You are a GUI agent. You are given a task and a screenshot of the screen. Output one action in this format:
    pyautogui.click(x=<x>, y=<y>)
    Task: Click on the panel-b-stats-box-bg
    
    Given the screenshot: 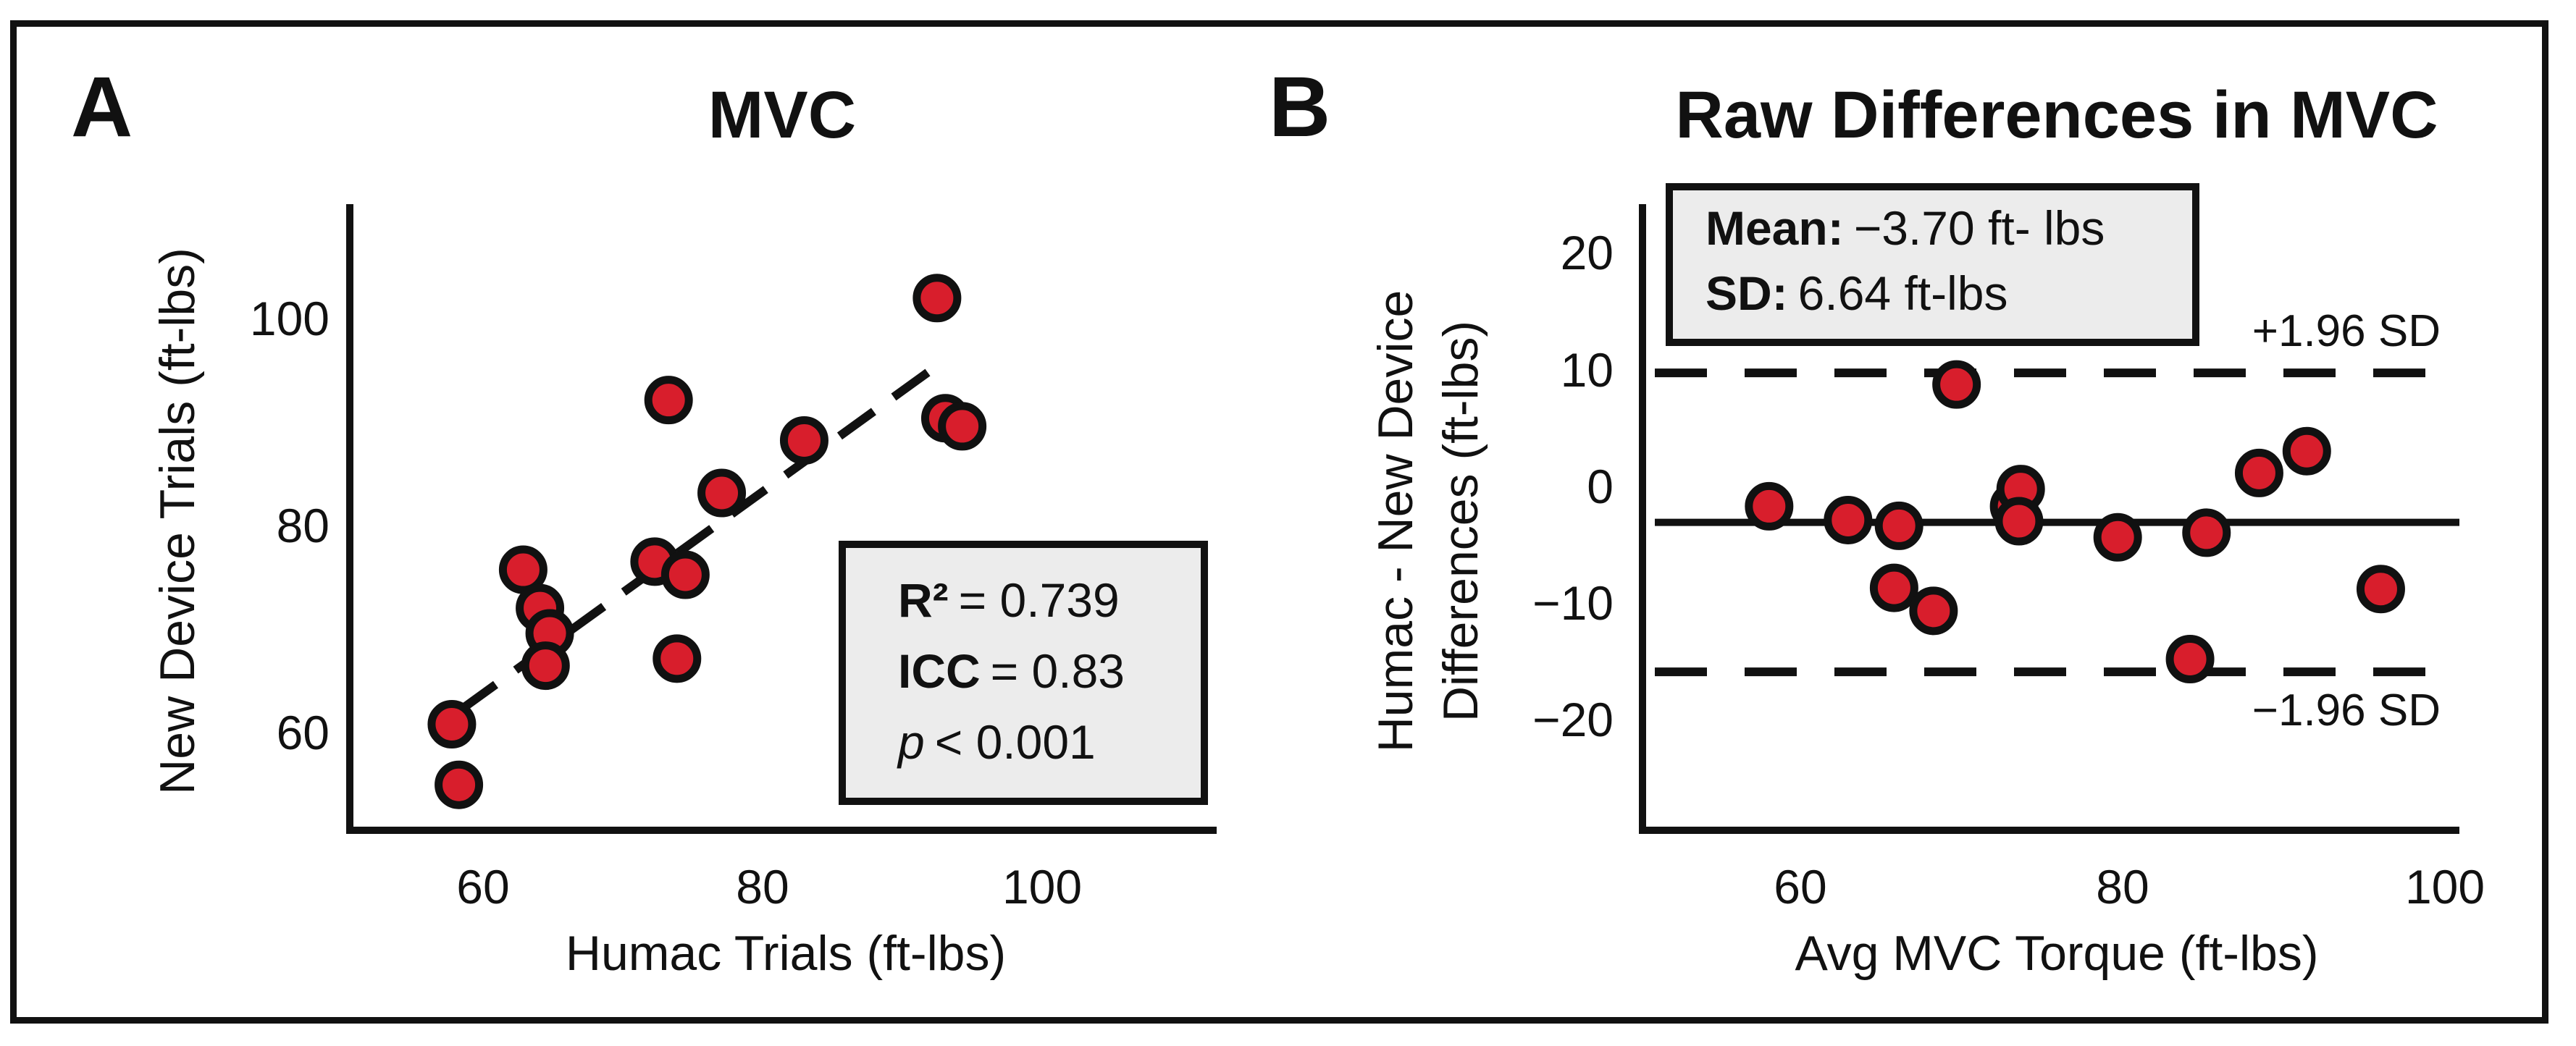 What is the action you would take?
    pyautogui.click(x=1932, y=264)
    